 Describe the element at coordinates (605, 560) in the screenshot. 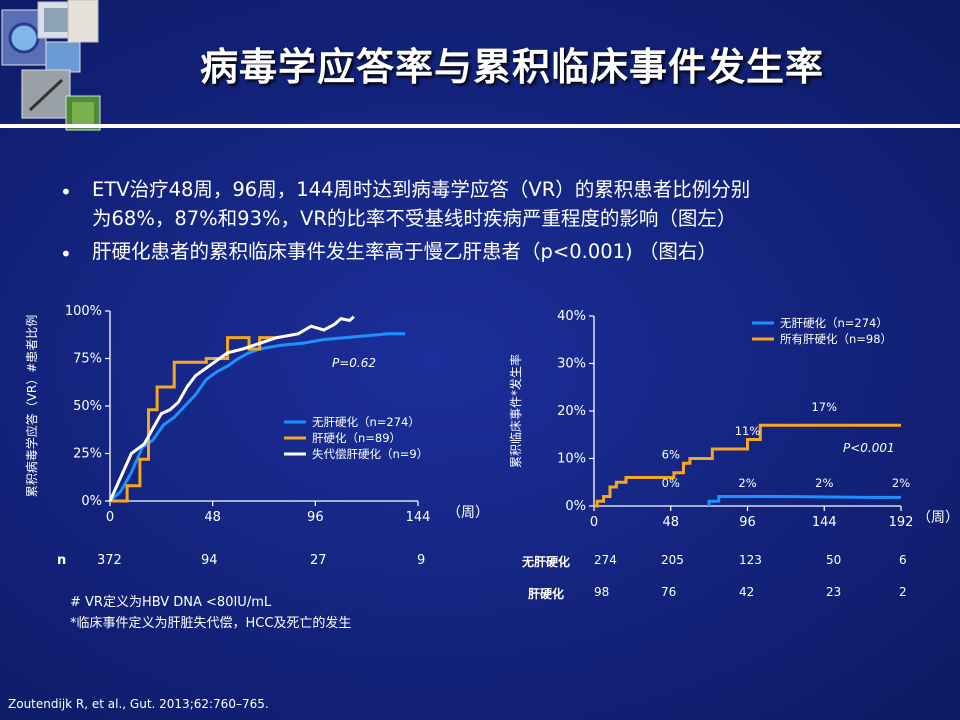

I see `right-table-value: 274` at that location.